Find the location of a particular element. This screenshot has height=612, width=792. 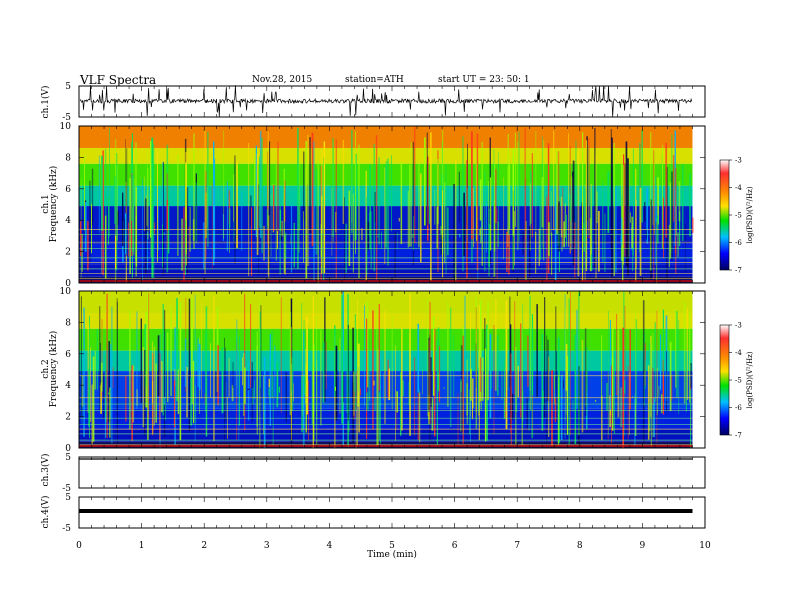

colorbar-label: log(PSD)(V²/Hz) is located at coordinates (750, 379).